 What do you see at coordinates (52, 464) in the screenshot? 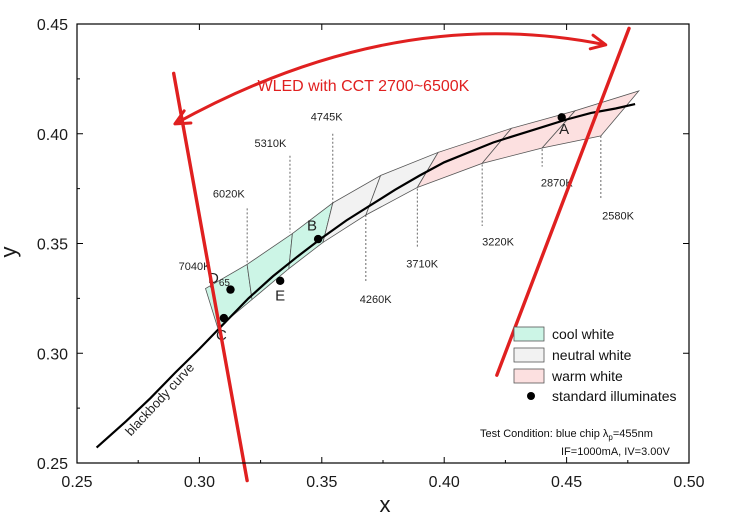
I see `y-tick-label: 0.25` at bounding box center [52, 464].